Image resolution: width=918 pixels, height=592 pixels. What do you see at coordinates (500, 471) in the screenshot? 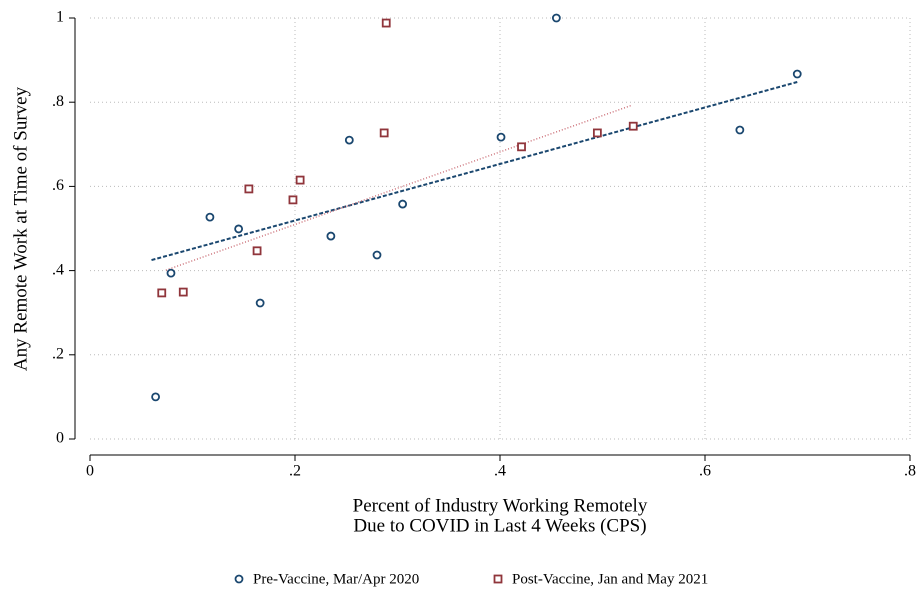
I see `x-tick-label: .4` at bounding box center [500, 471].